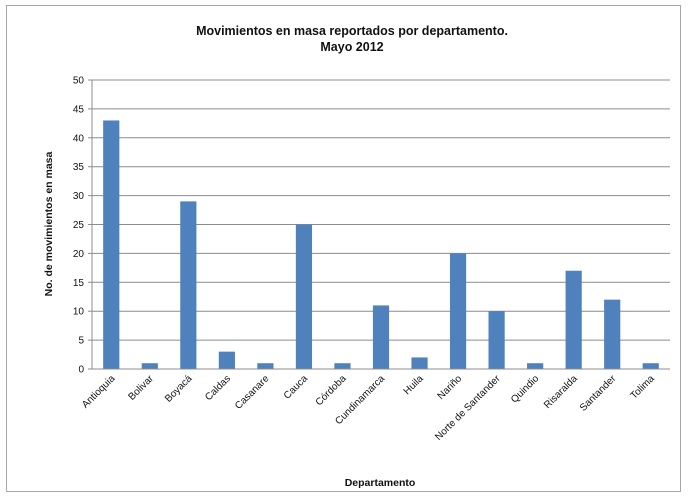 Image resolution: width=689 pixels, height=497 pixels. I want to click on chart-subtitle: Mayo 2012, so click(351, 47).